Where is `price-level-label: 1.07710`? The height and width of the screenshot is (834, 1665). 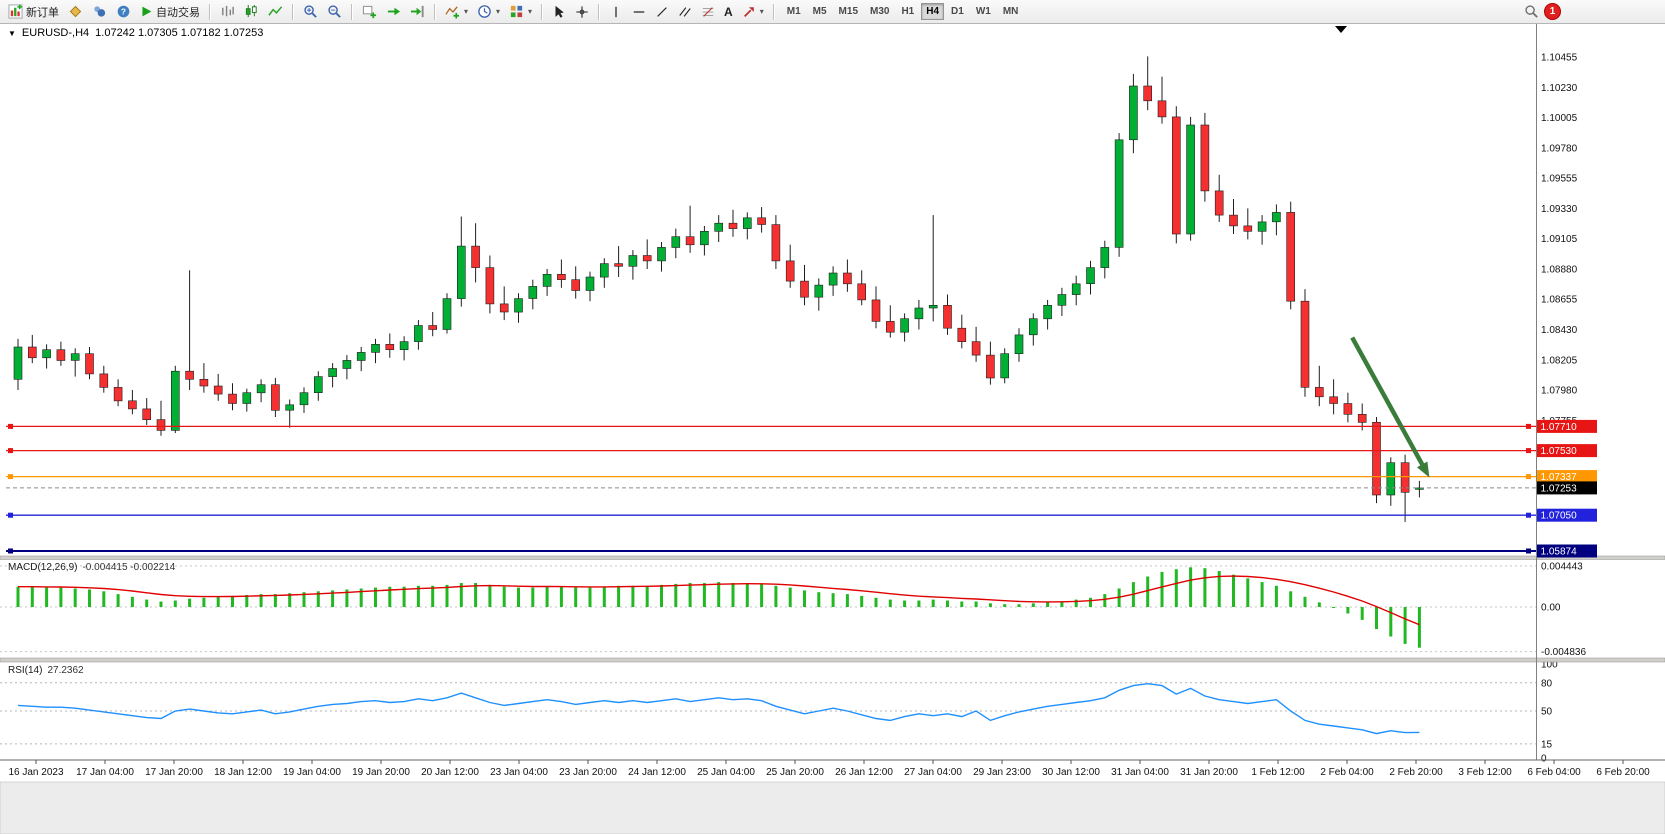
price-level-label: 1.07710 is located at coordinates (1567, 426).